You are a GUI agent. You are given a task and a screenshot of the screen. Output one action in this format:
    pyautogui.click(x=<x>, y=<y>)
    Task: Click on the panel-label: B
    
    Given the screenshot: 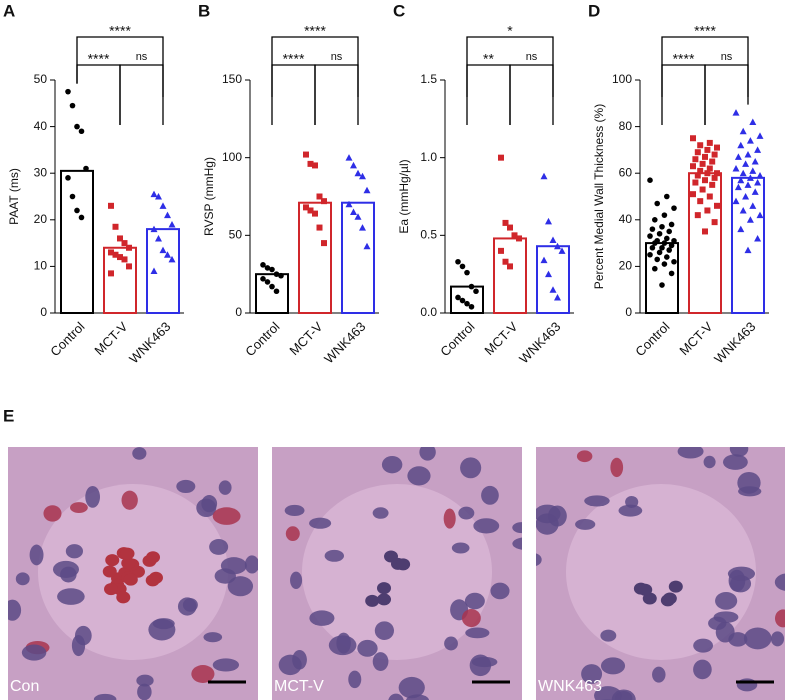 What is the action you would take?
    pyautogui.click(x=204, y=10)
    